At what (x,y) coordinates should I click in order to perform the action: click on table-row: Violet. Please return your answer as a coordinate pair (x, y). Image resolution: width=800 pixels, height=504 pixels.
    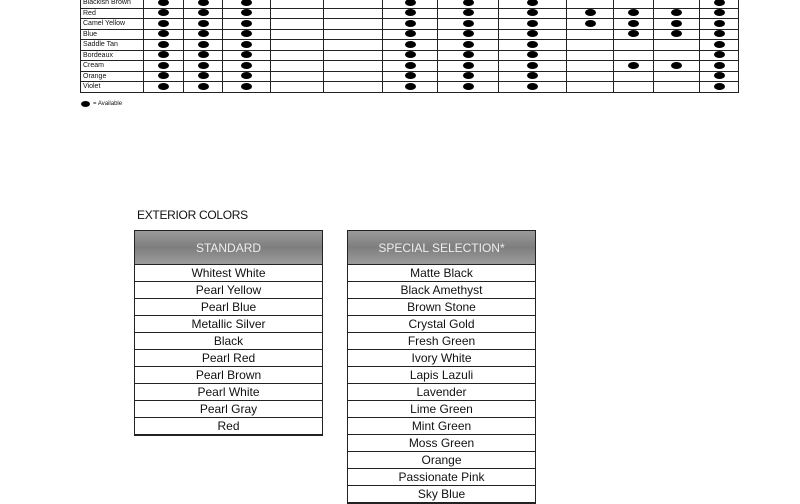
    Looking at the image, I should click on (409, 87).